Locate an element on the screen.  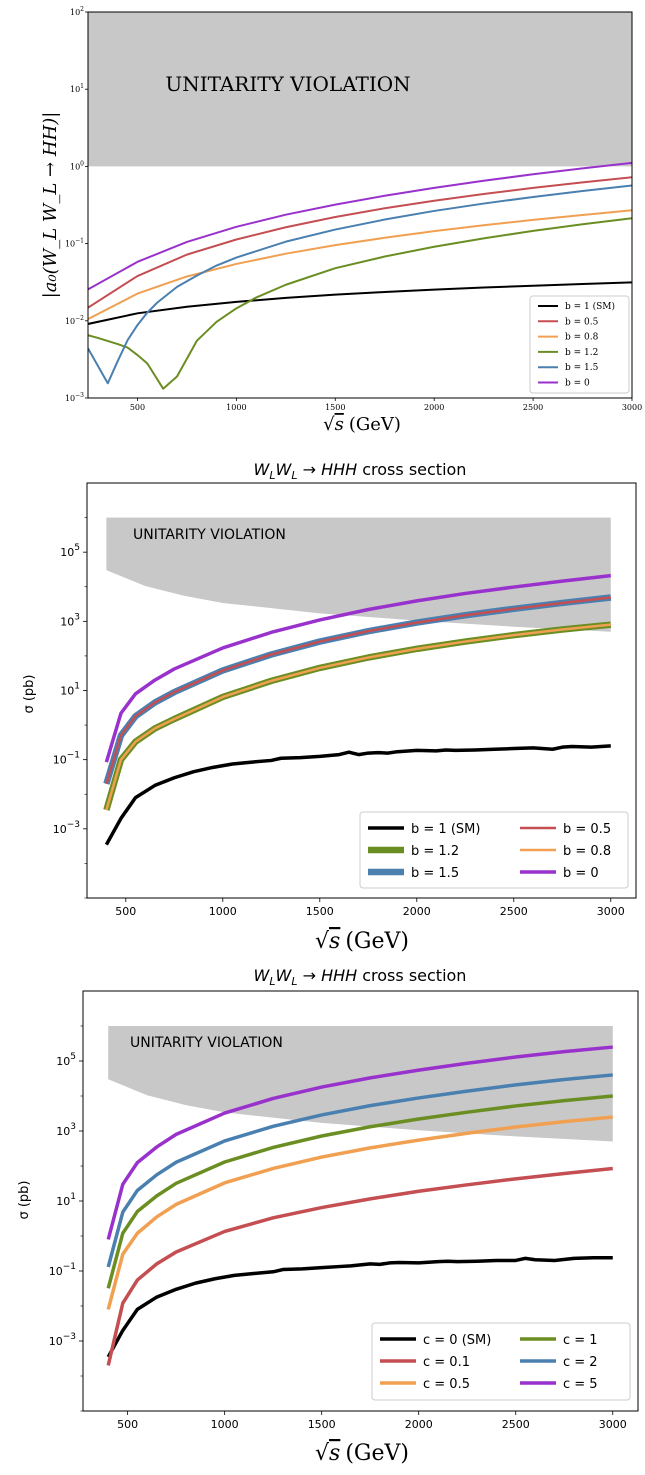
chart3-ylabel: σ (pb) is located at coordinates (24, 1199).